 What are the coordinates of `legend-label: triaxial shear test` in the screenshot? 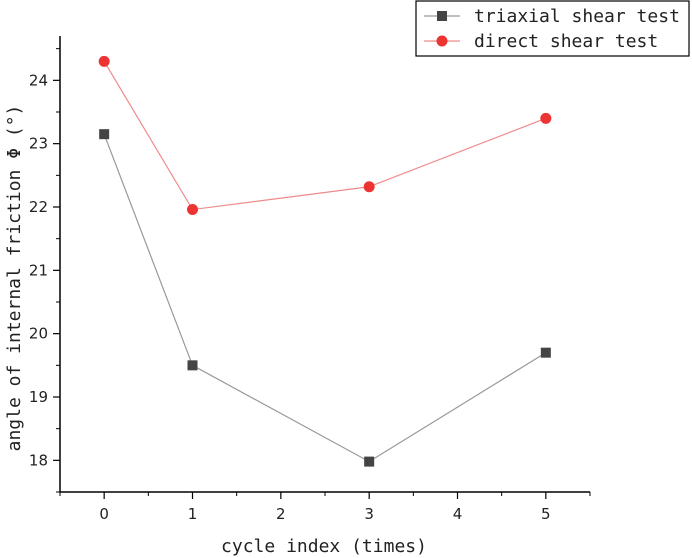 It's located at (577, 16).